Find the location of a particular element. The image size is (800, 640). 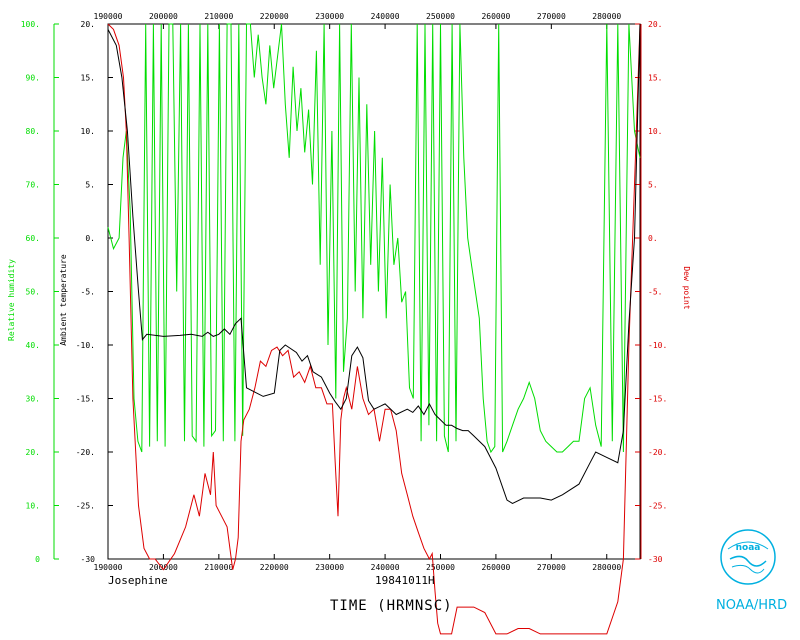

x-tick-label: 210000 is located at coordinates (218, 567).